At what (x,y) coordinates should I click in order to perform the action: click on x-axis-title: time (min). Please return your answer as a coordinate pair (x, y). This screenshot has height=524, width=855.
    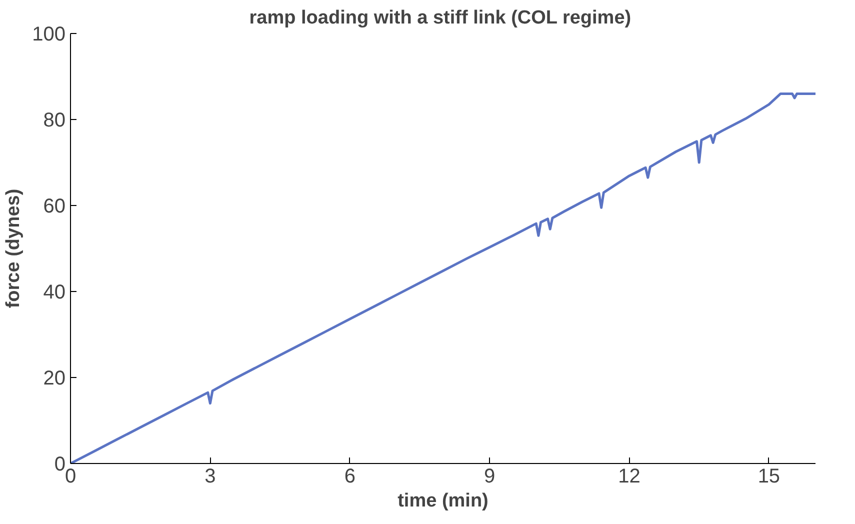
    Looking at the image, I should click on (443, 501).